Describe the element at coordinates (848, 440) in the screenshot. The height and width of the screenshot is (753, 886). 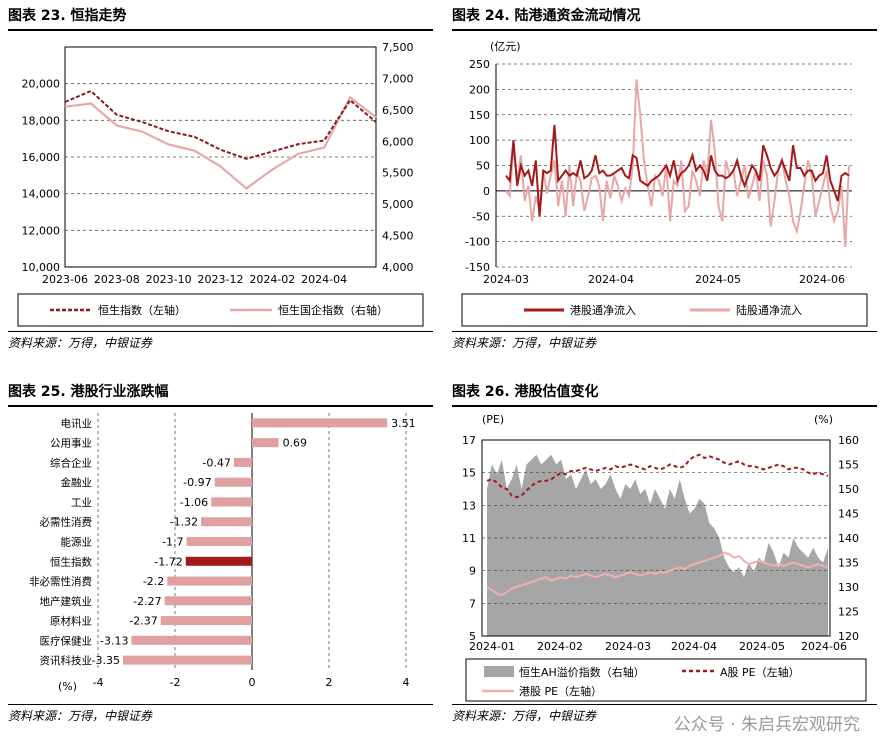
I see `y-right-tick-label: 160` at that location.